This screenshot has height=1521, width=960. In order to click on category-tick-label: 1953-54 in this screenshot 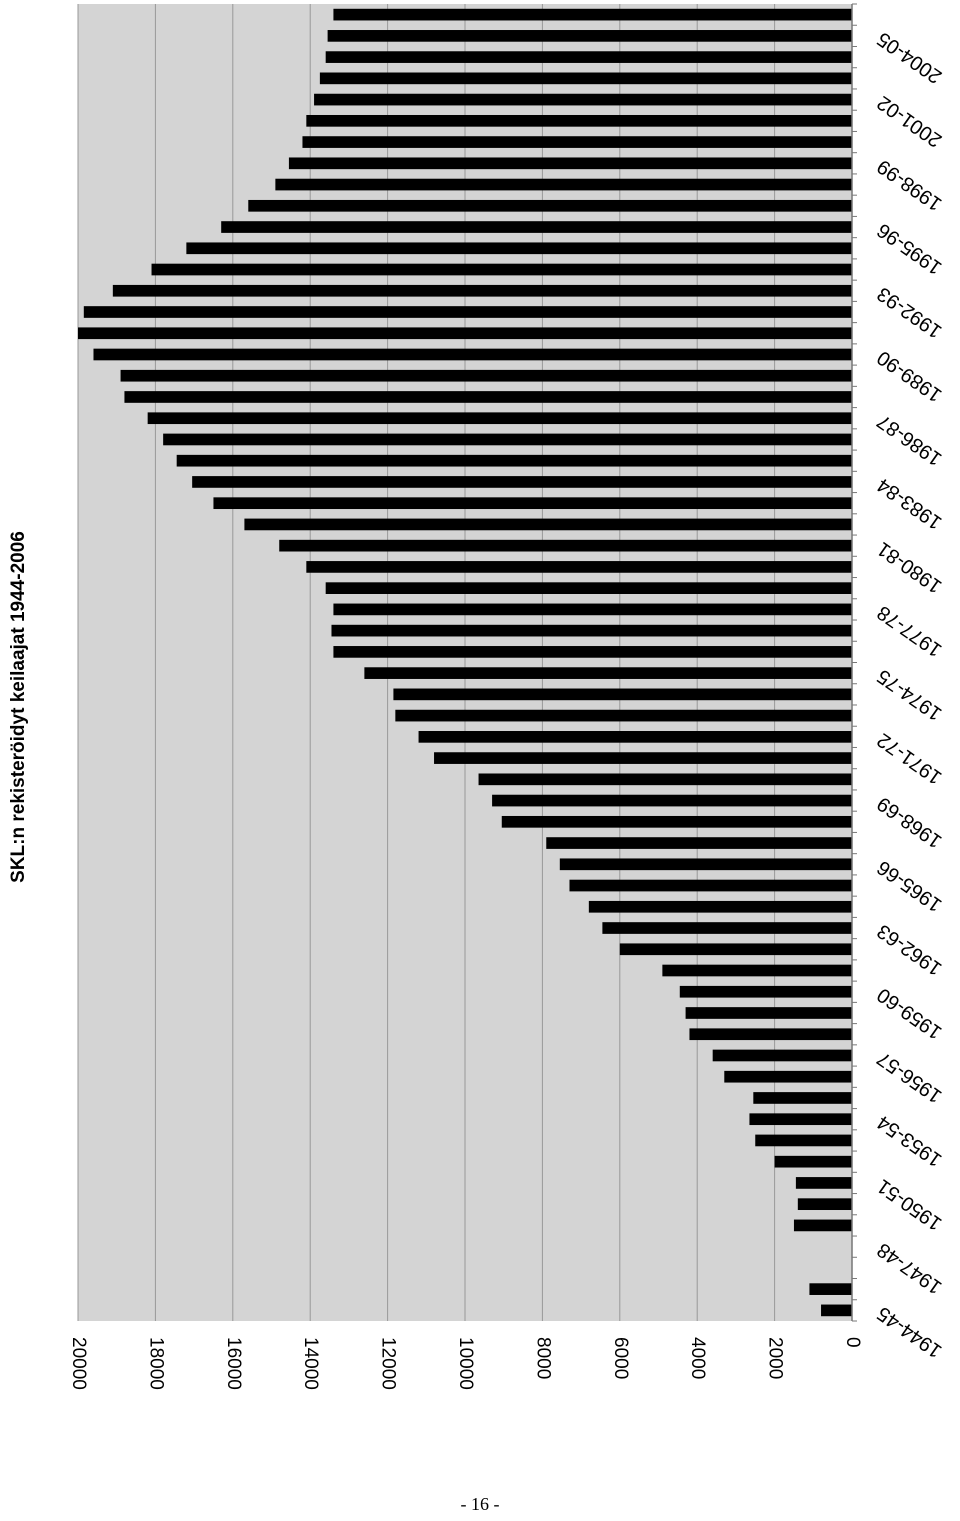, I will do `click(909, 1141)`.